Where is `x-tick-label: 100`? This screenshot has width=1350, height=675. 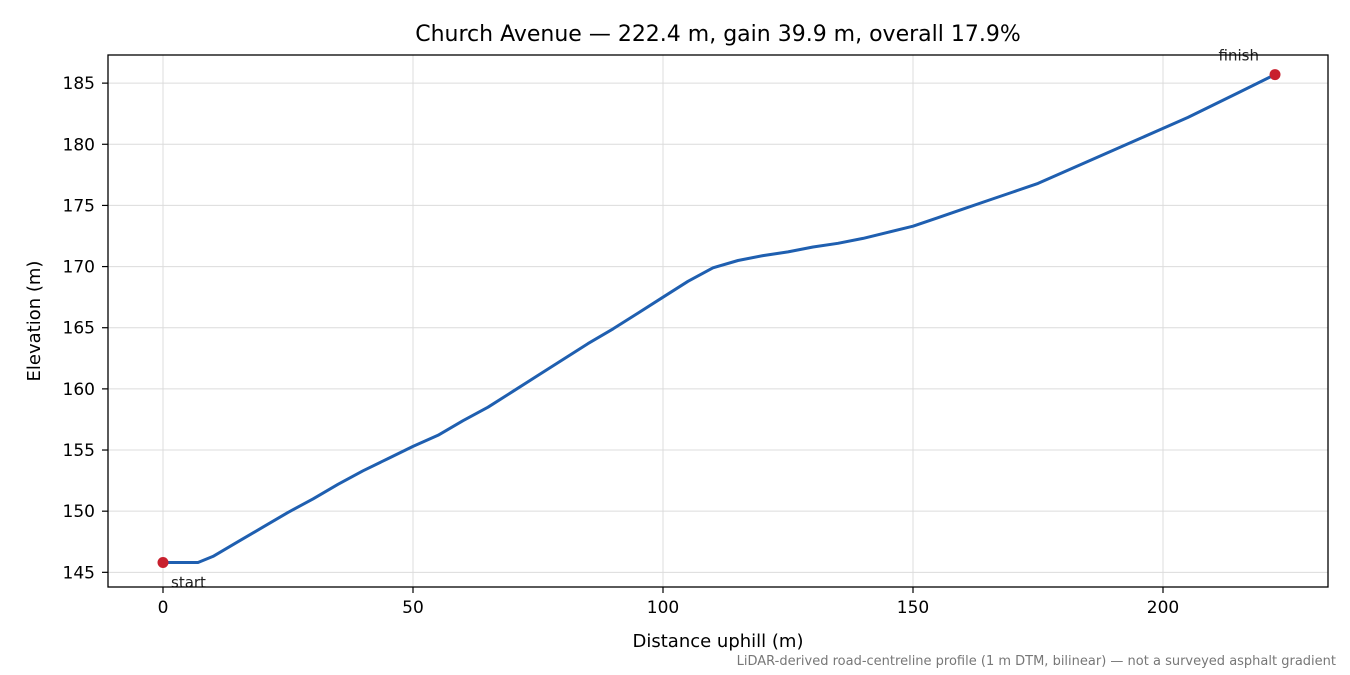
x-tick-label: 100 is located at coordinates (663, 608).